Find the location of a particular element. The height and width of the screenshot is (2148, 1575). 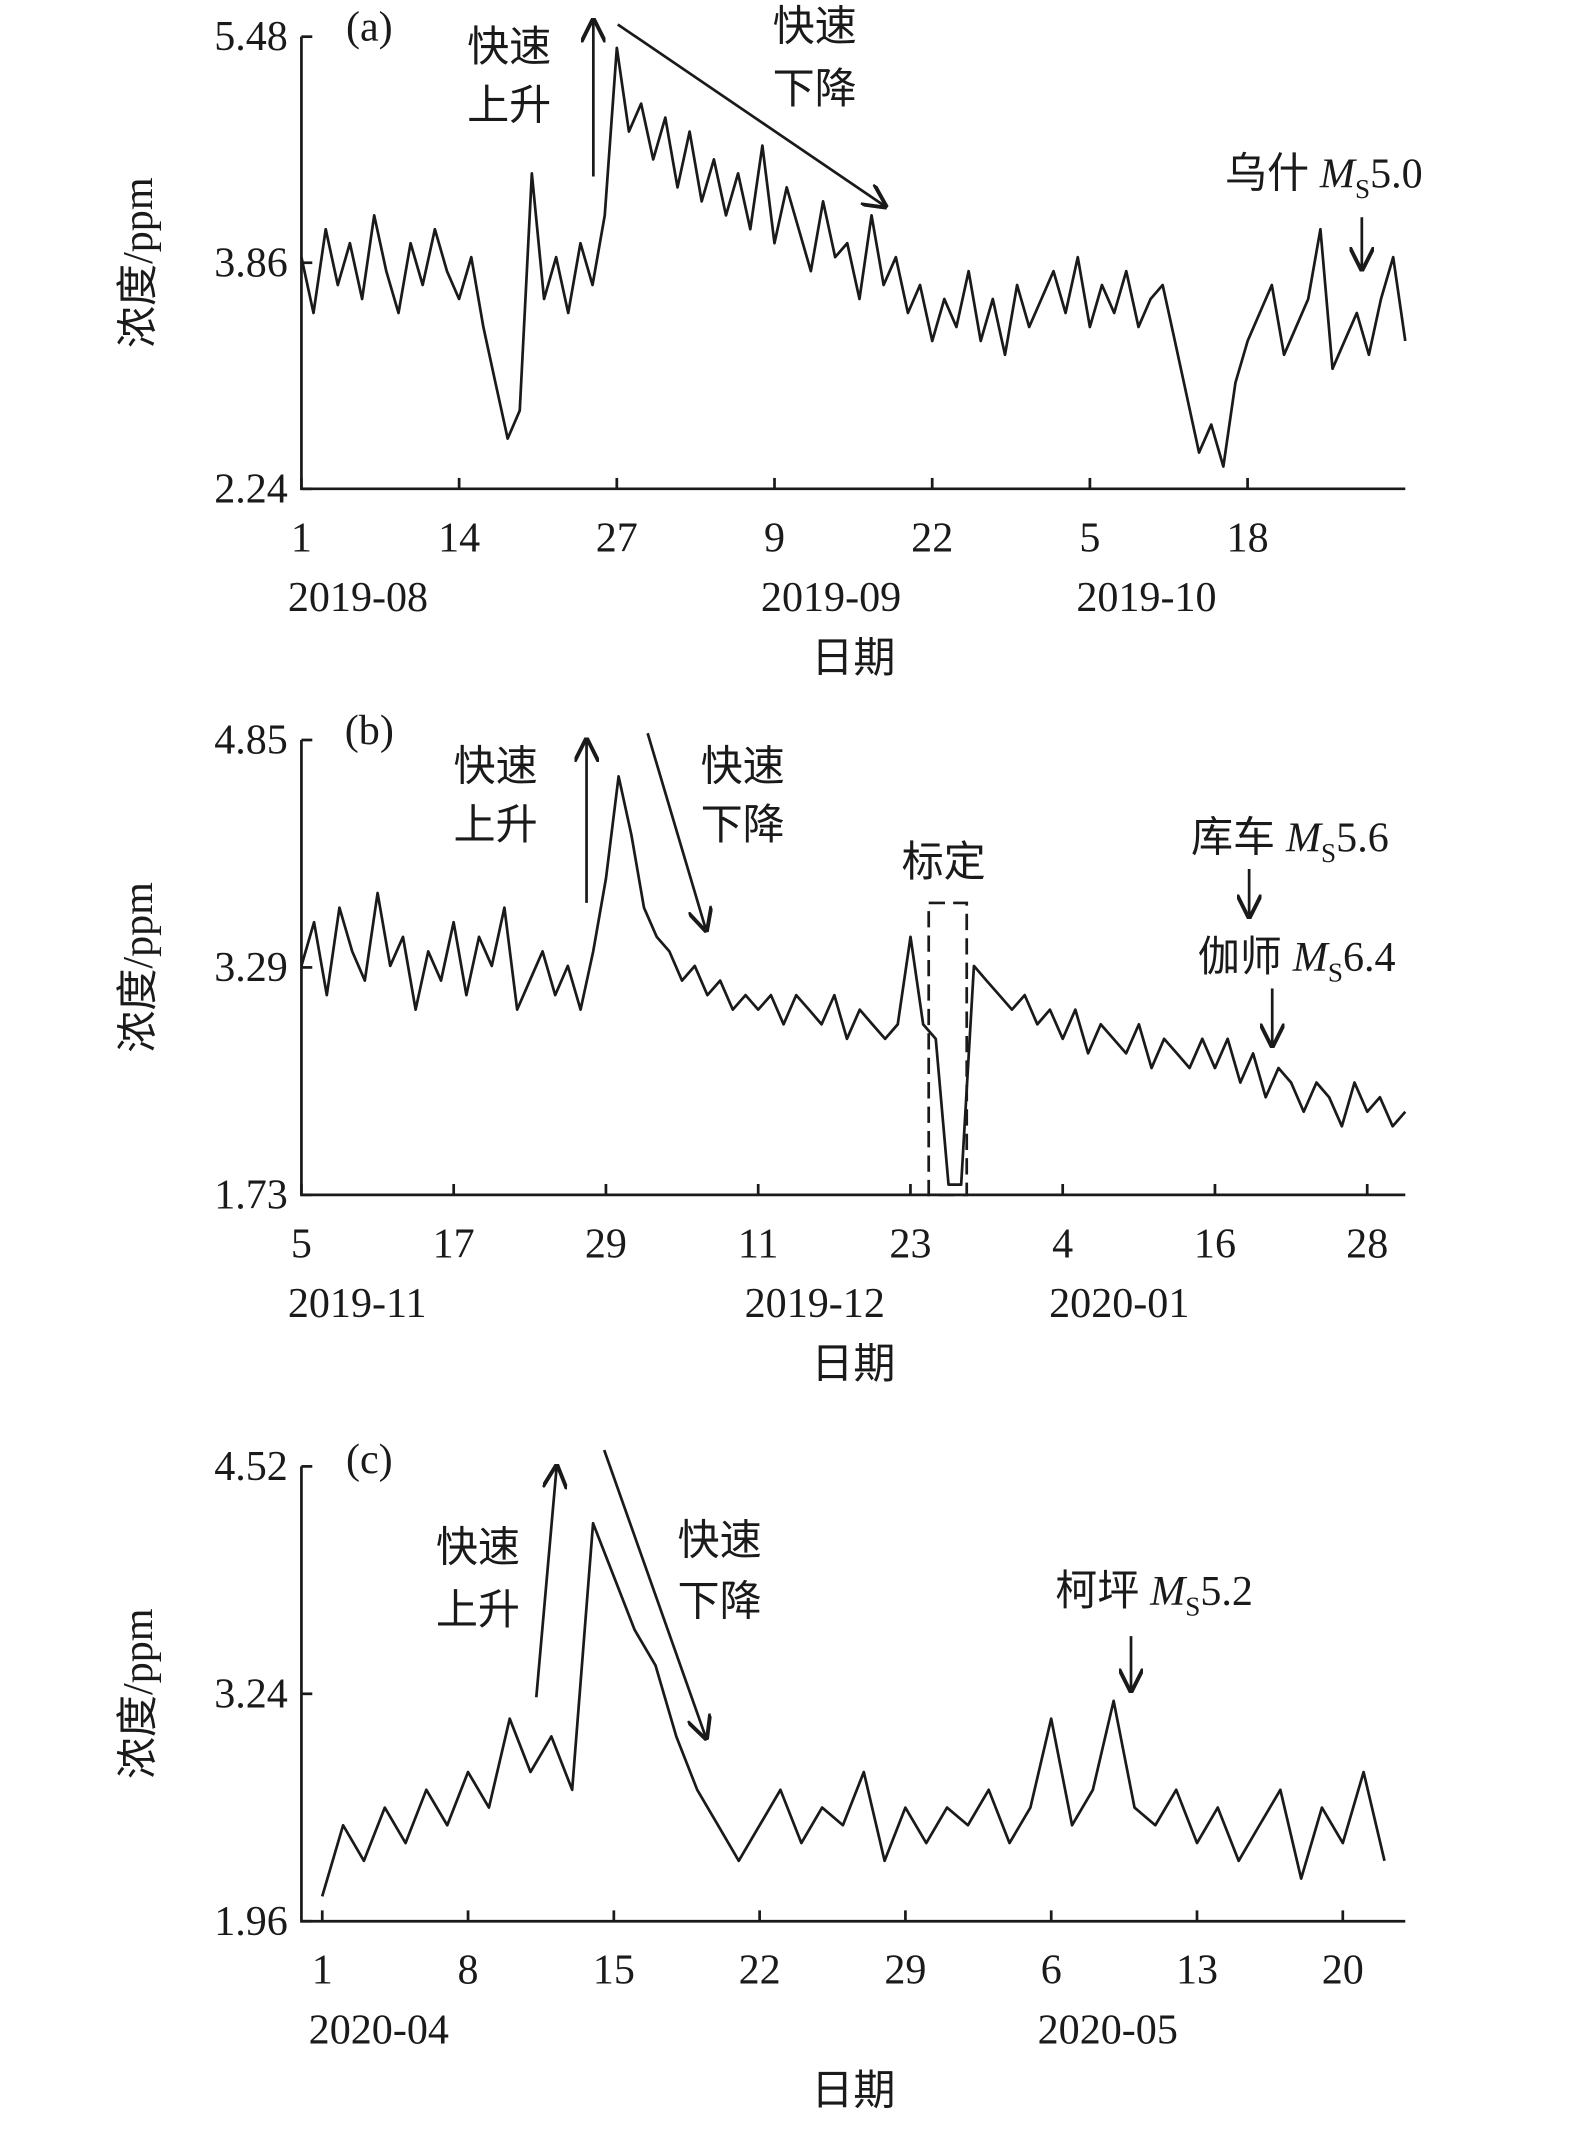

magnitude: 5.2 is located at coordinates (1226, 1591).